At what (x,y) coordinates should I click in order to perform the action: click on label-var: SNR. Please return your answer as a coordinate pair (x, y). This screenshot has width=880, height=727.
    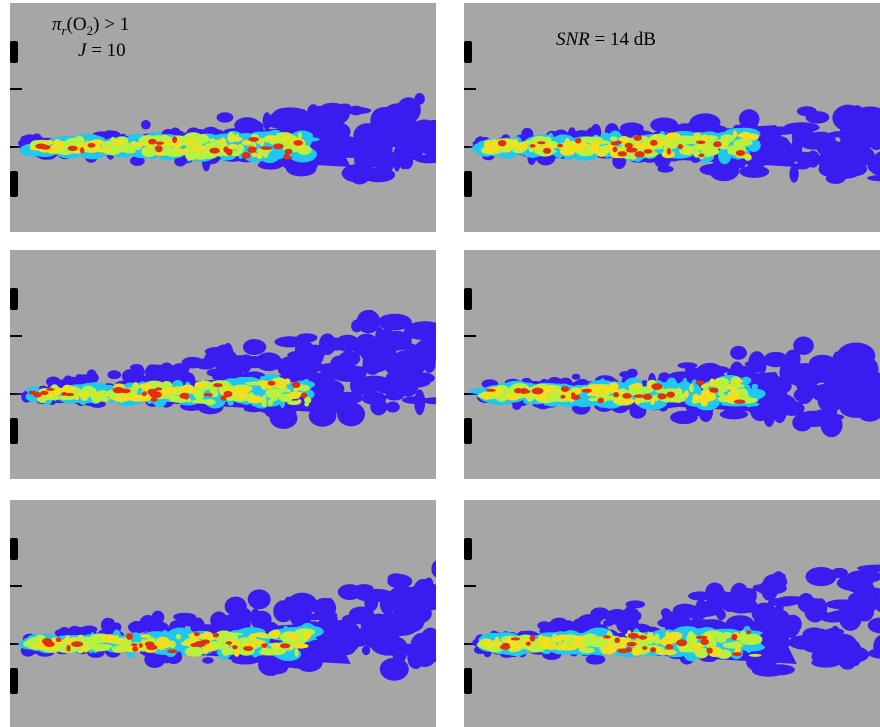
    Looking at the image, I should click on (573, 39).